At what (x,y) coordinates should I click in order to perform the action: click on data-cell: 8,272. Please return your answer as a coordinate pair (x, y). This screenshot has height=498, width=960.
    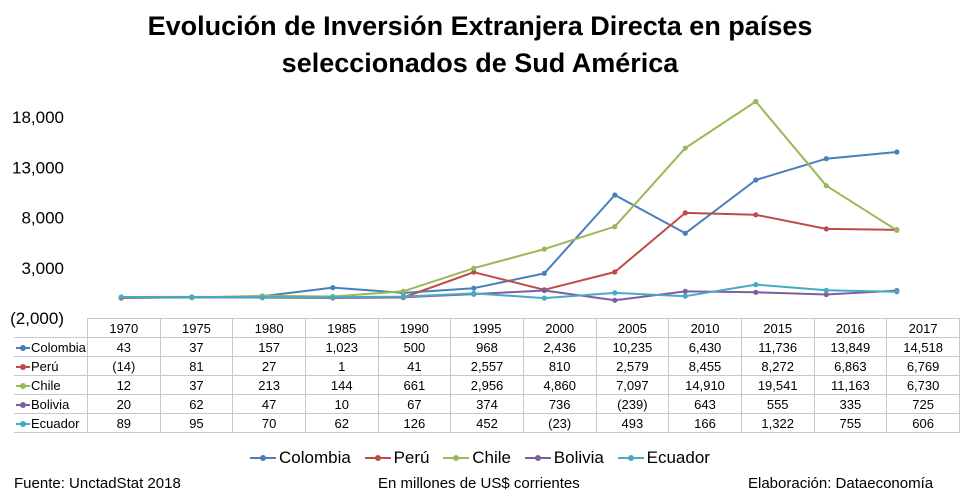
    Looking at the image, I should click on (777, 366).